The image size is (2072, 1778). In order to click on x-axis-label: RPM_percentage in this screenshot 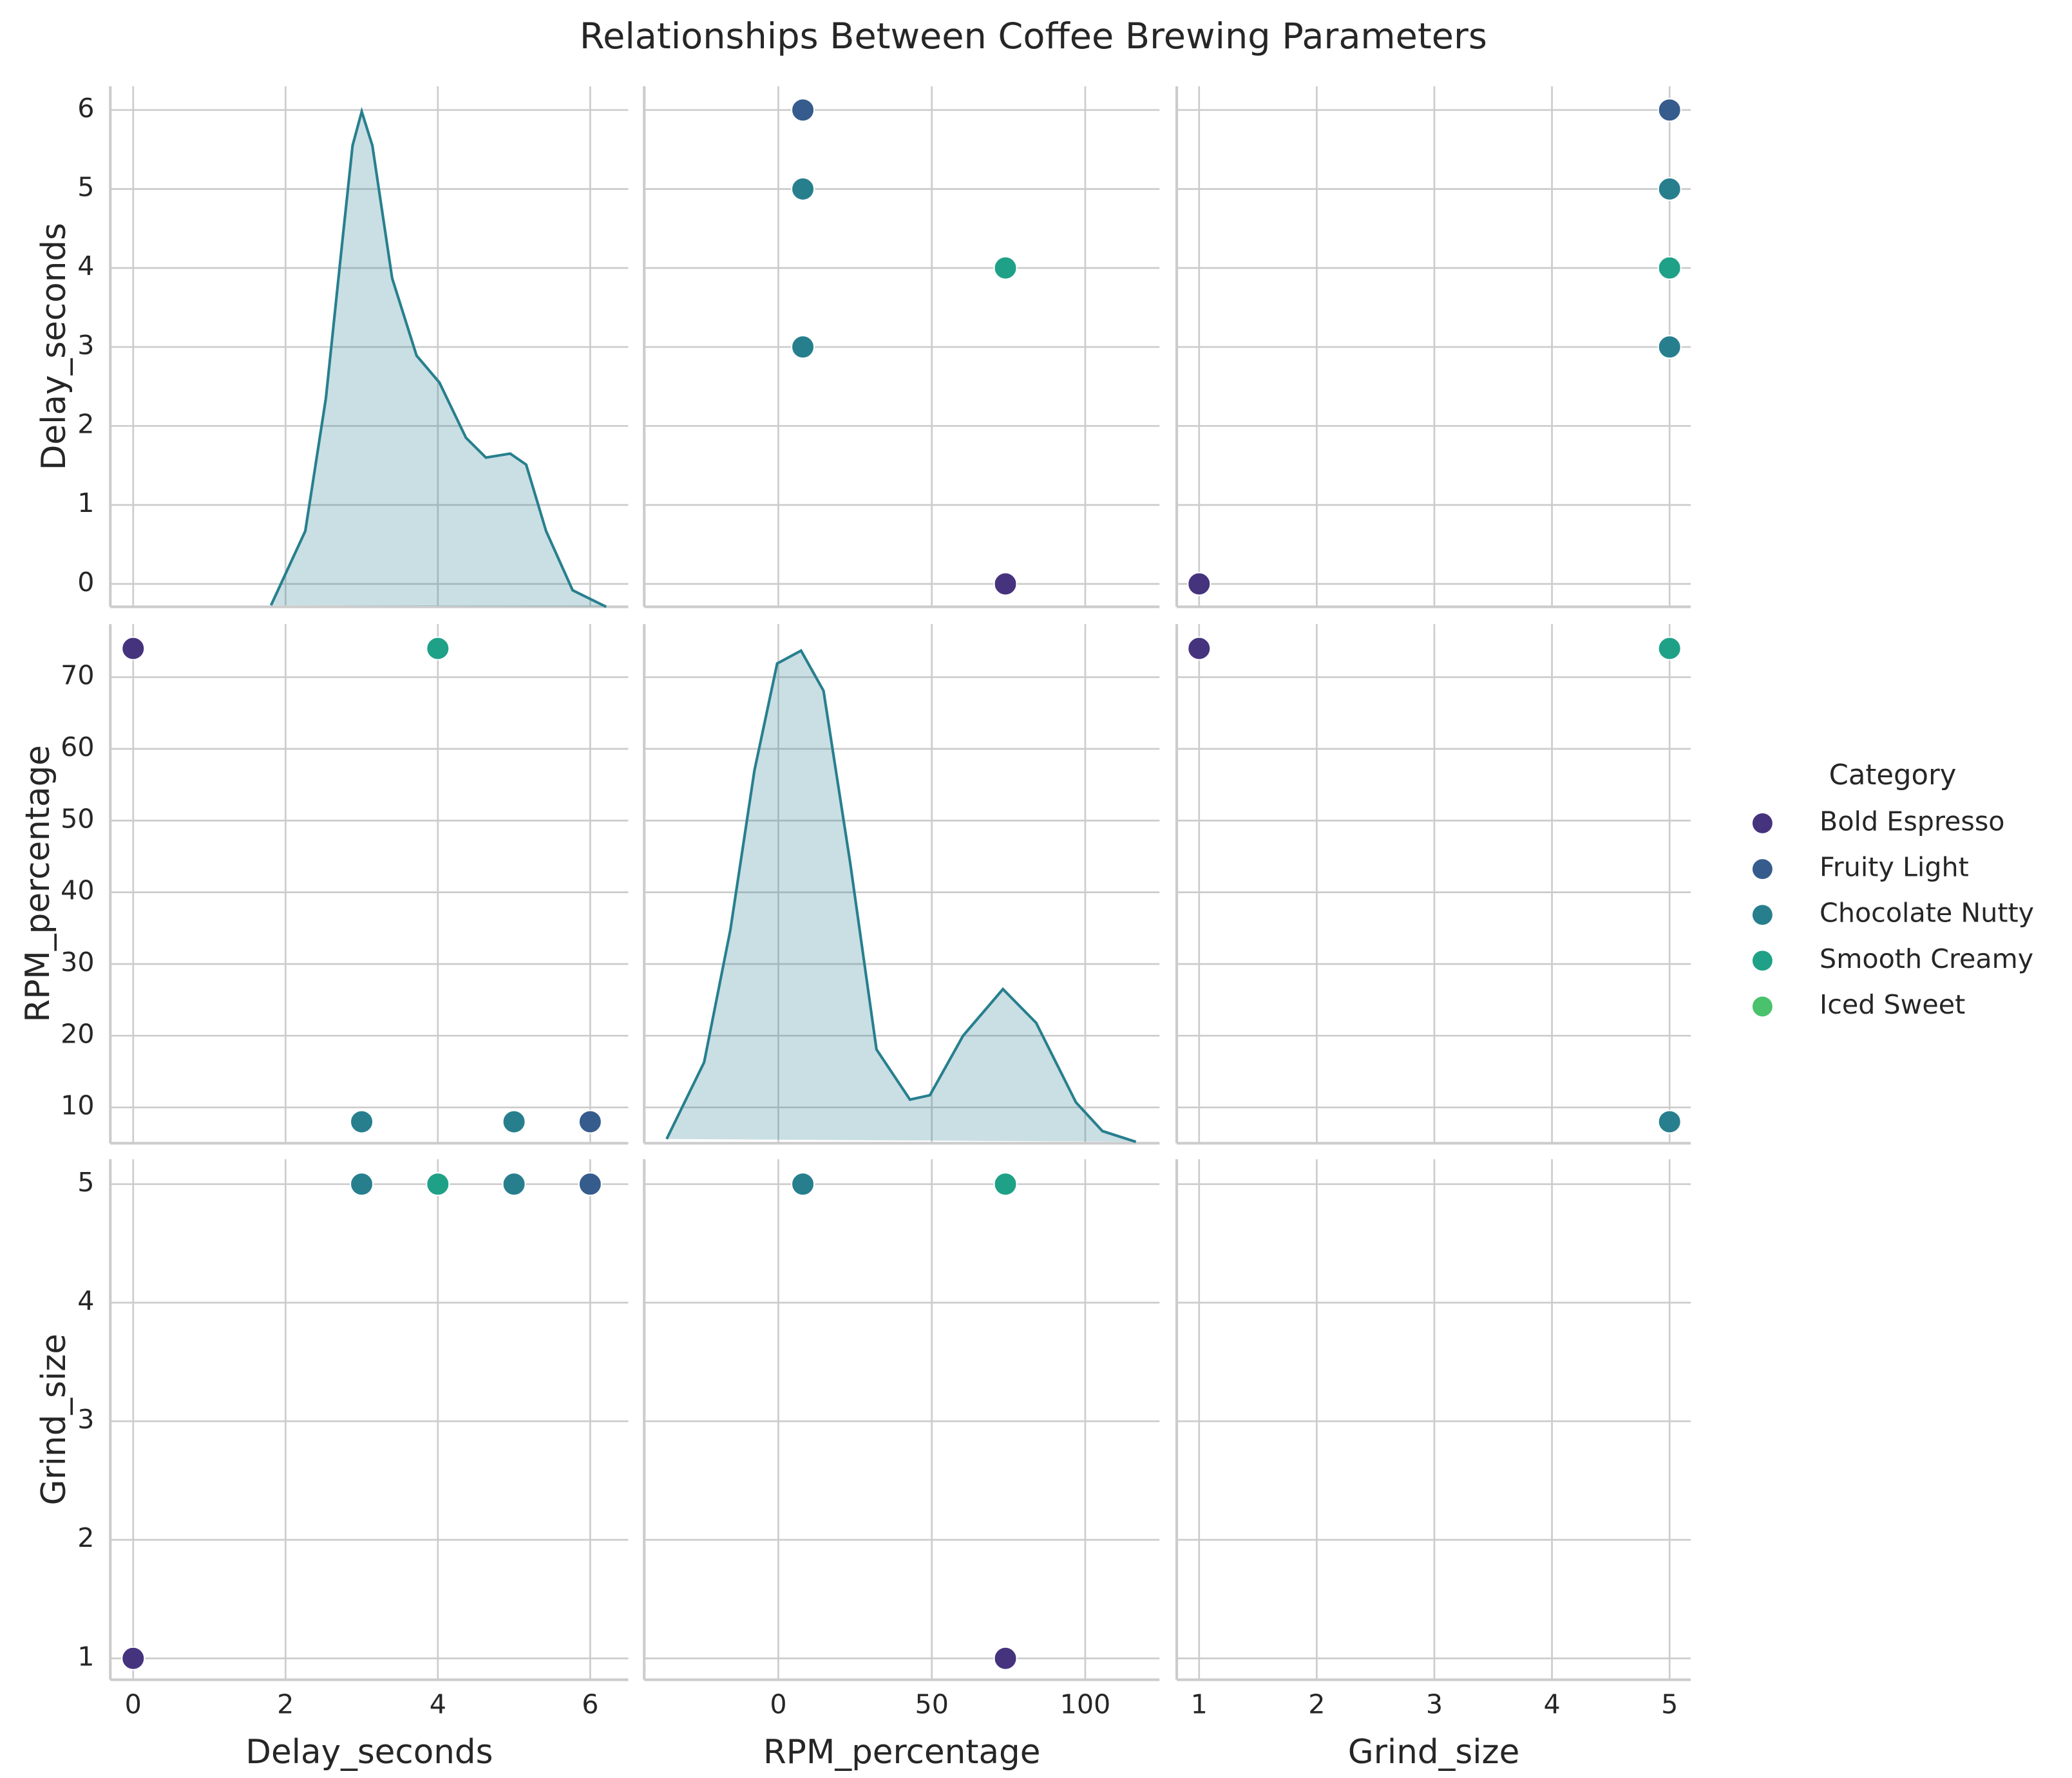, I will do `click(902, 1752)`.